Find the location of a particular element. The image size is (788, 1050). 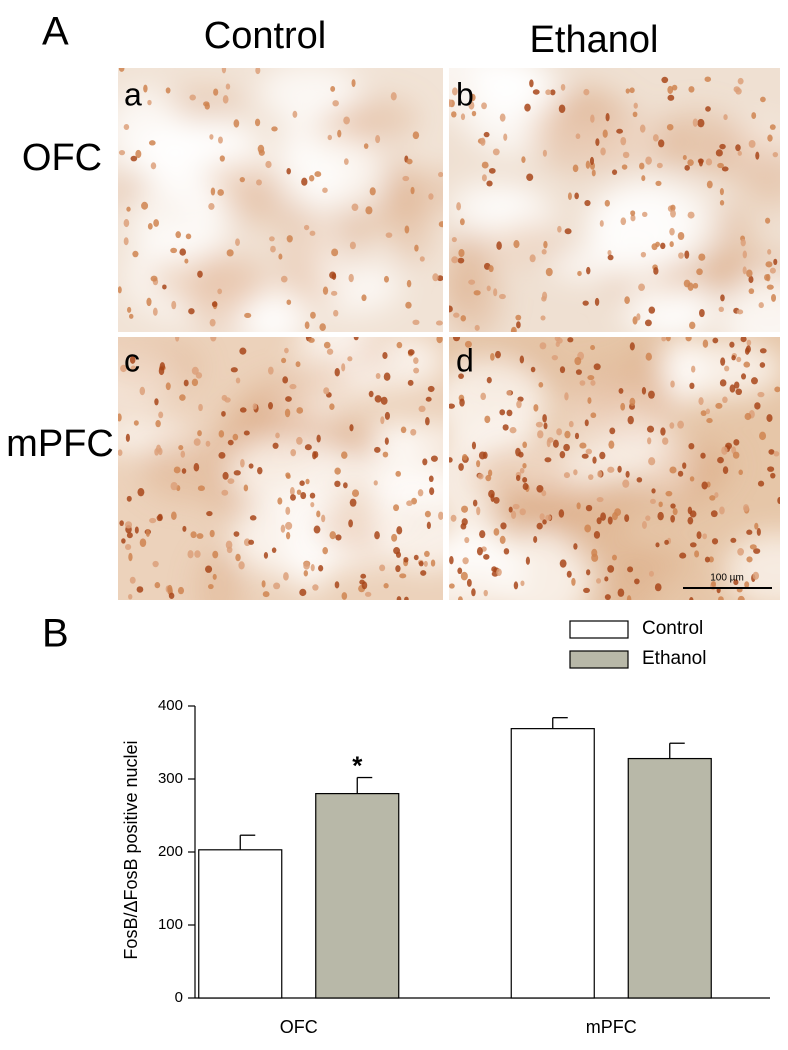

legend-label: Control is located at coordinates (672, 628).